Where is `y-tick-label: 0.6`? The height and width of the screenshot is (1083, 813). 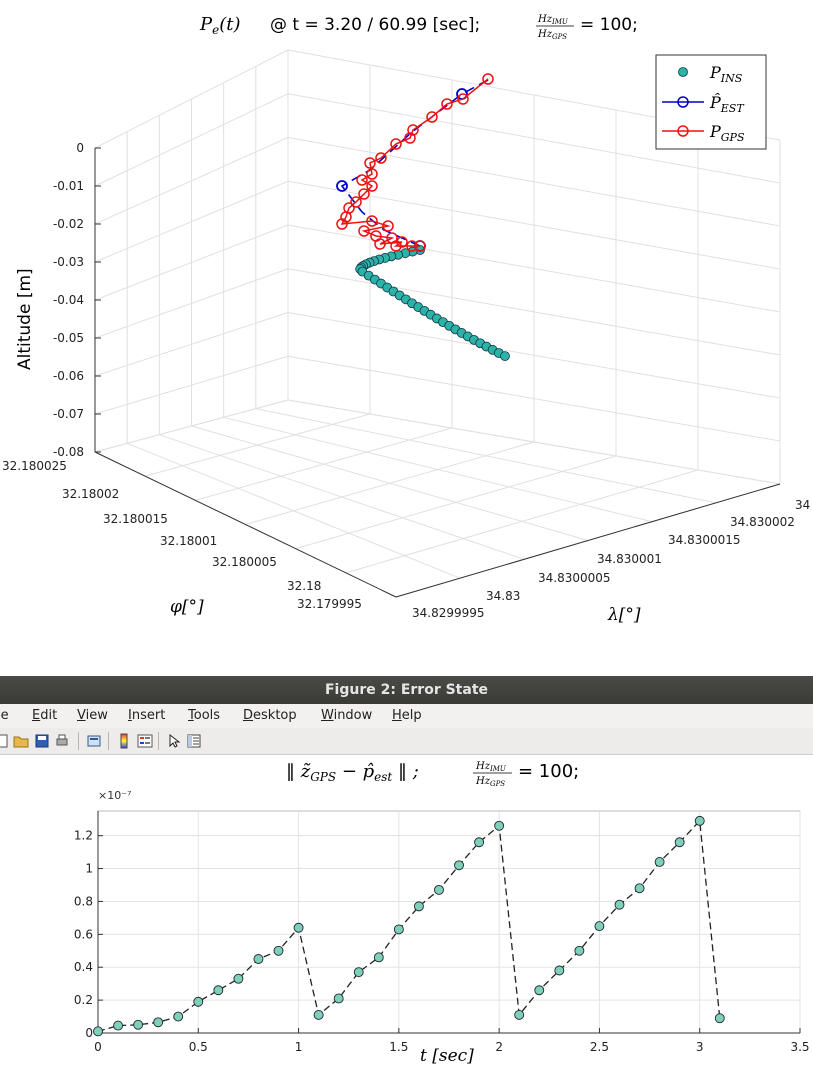 y-tick-label: 0.6 is located at coordinates (83, 934).